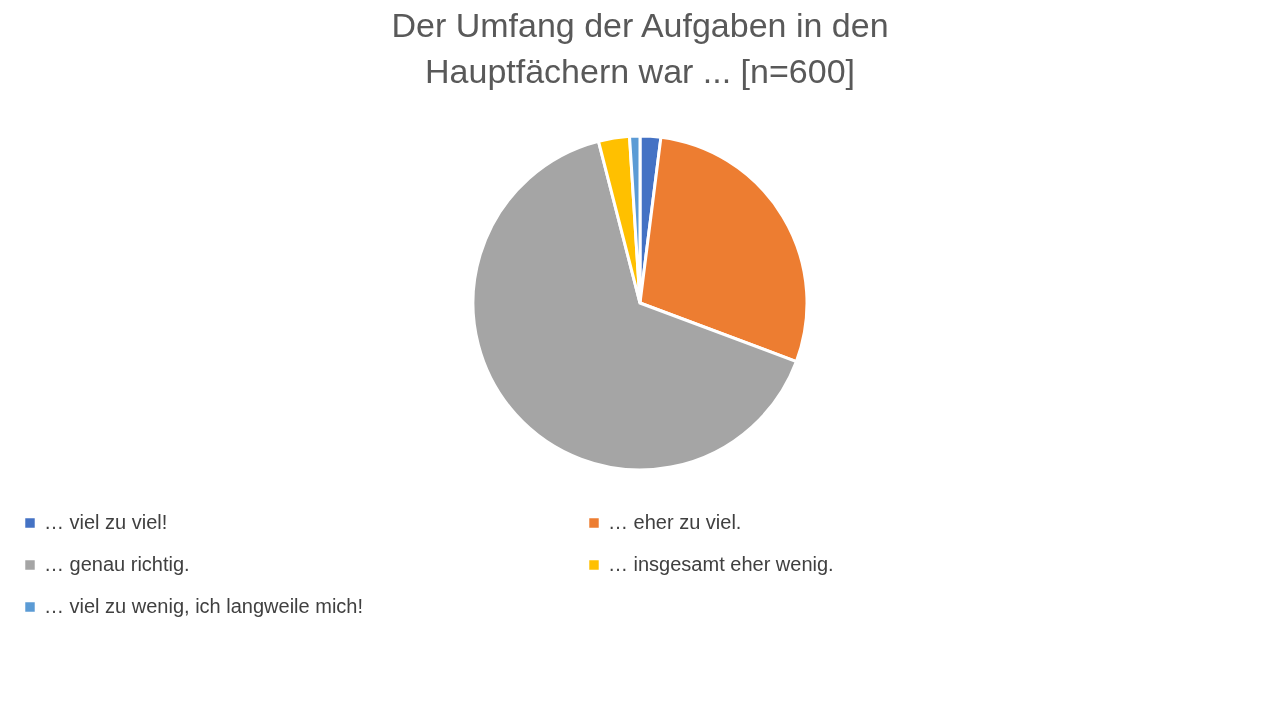  I want to click on legend-label: … genau richtig., so click(117, 564).